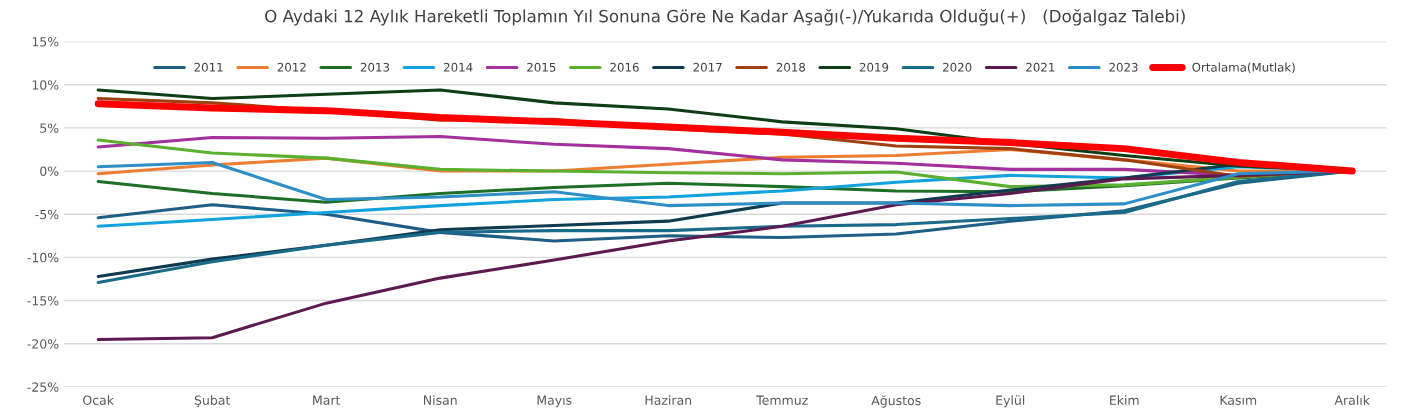 This screenshot has height=416, width=1422. Describe the element at coordinates (707, 67) in the screenshot. I see `legend-label: 2017` at that location.